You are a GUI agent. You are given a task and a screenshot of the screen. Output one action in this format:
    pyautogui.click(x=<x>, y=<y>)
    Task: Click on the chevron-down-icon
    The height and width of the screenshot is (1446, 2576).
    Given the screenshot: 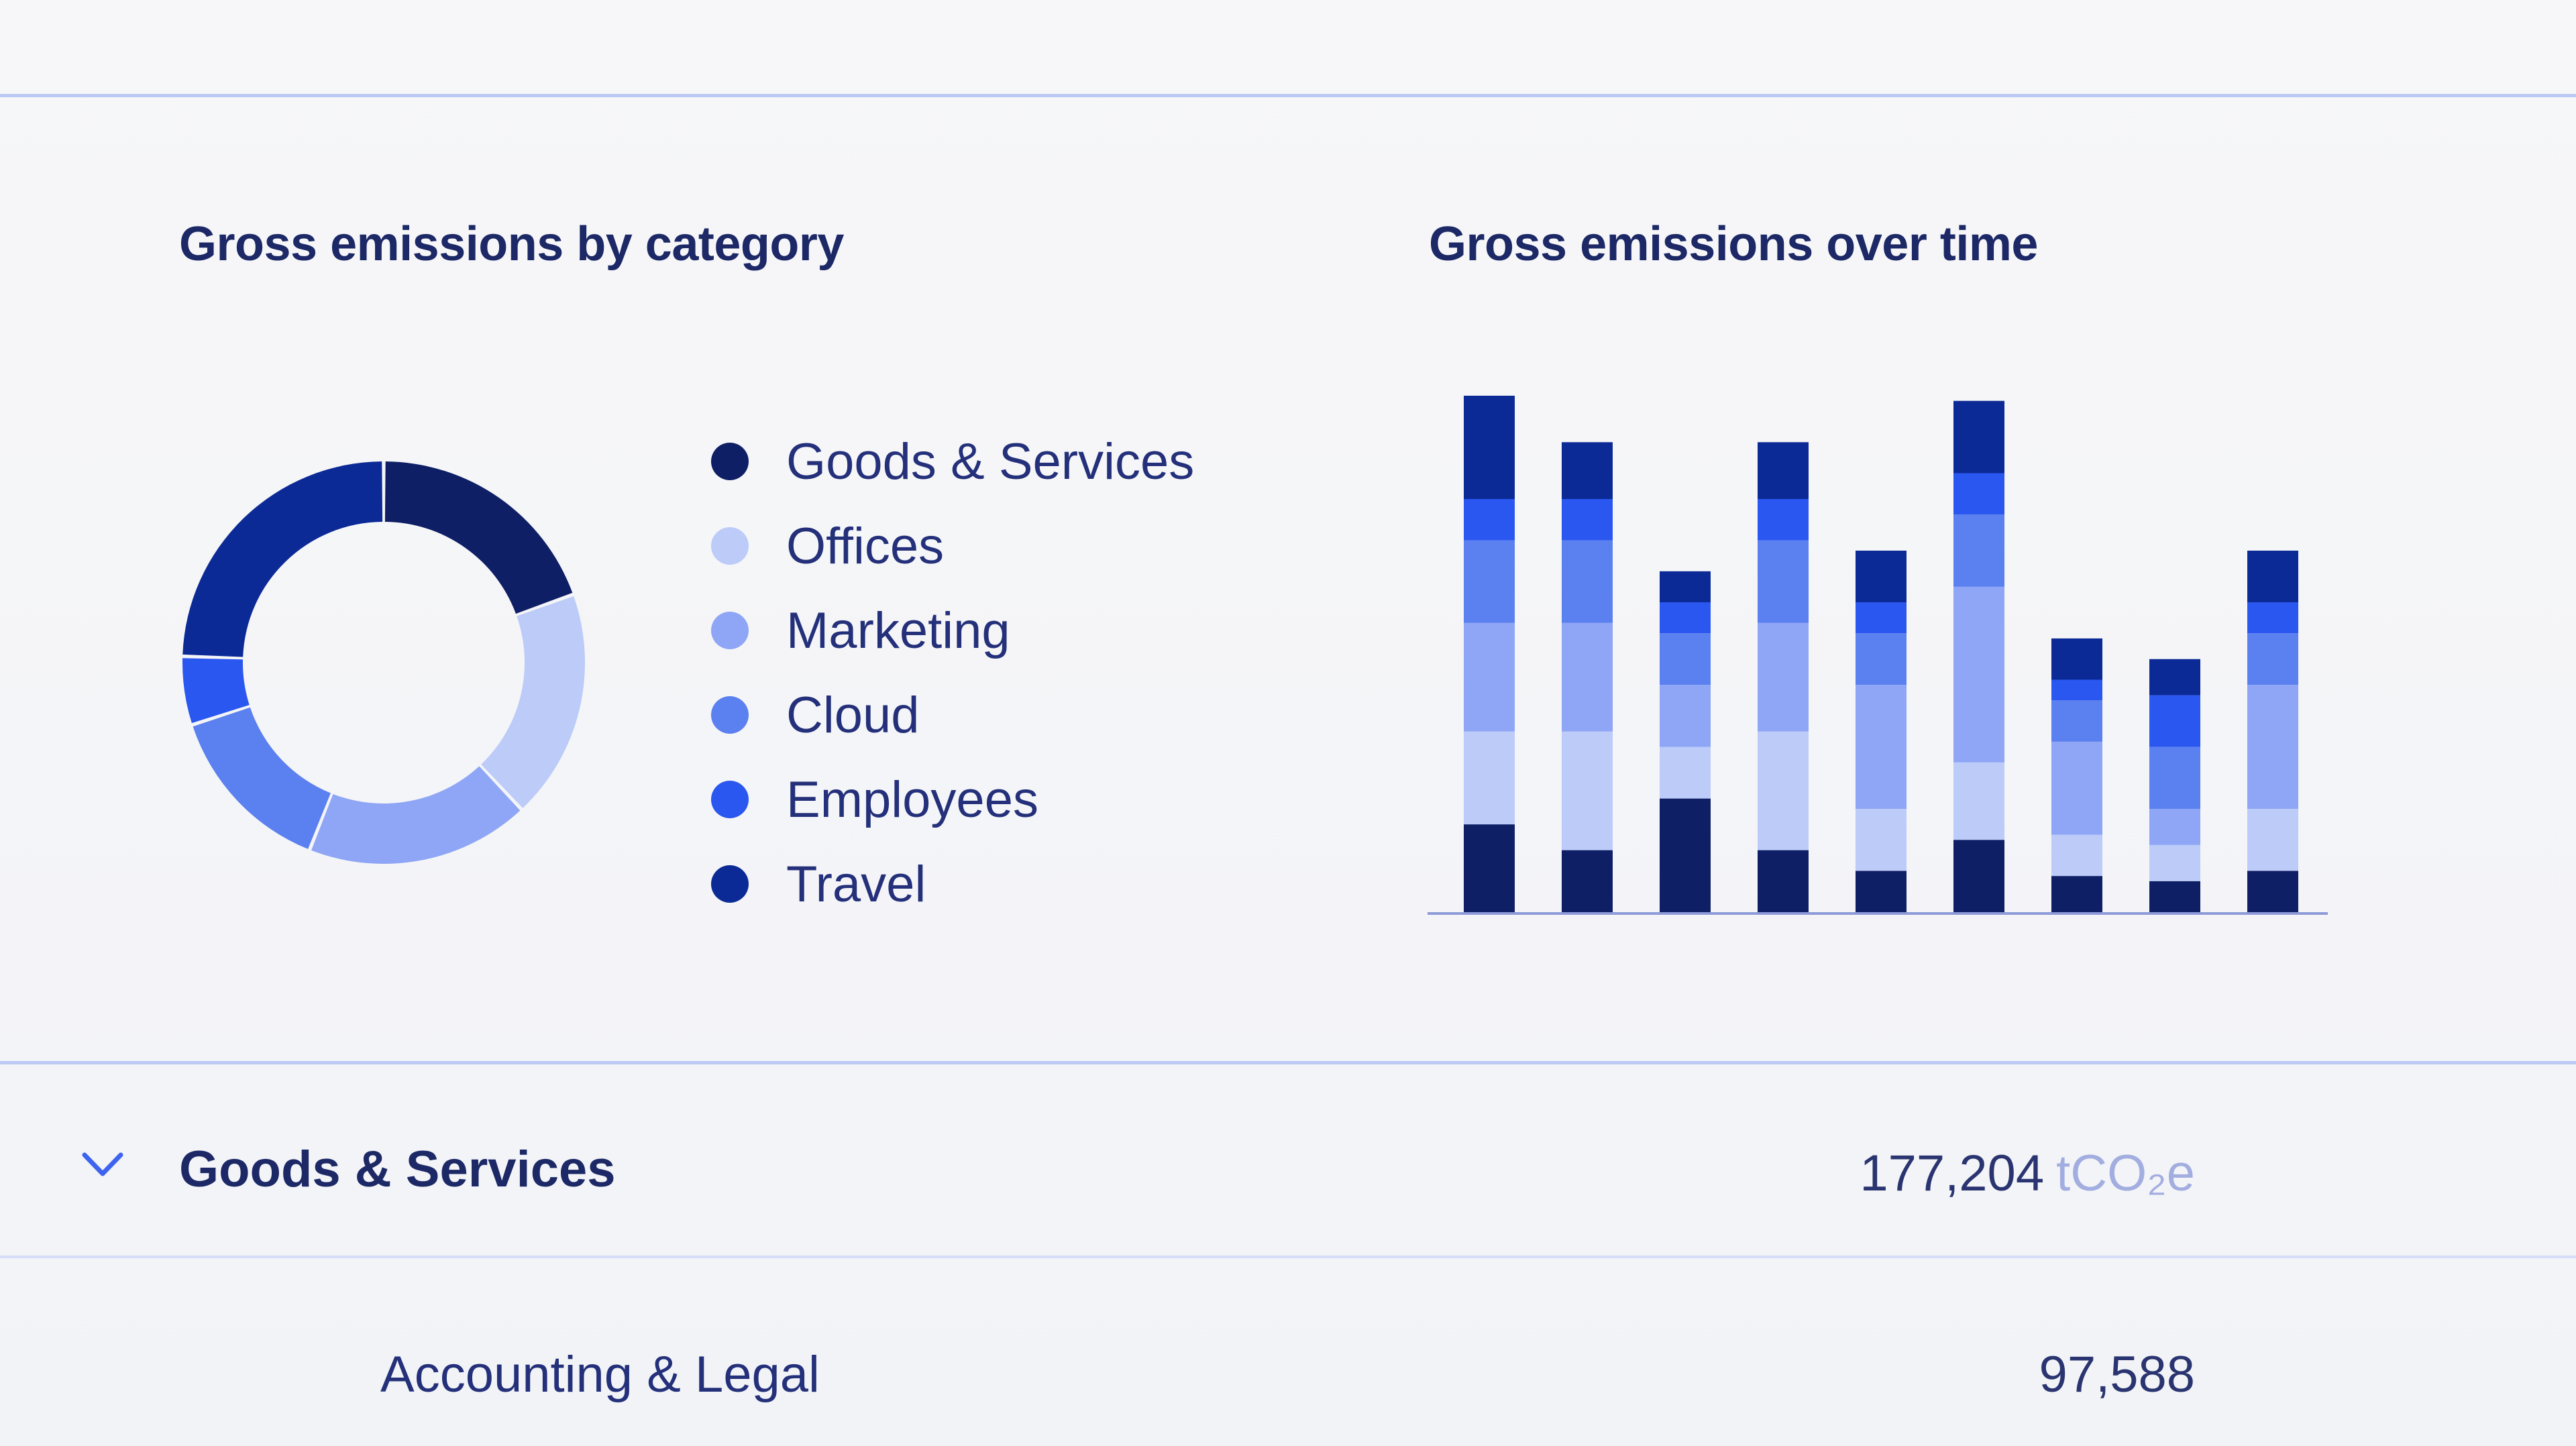 What is the action you would take?
    pyautogui.click(x=102, y=1165)
    